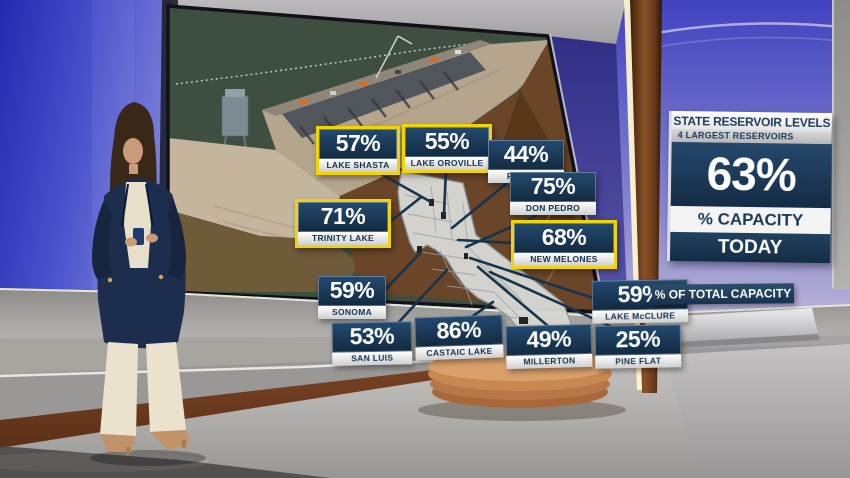 This screenshot has width=850, height=478. I want to click on reservoir-percent: 53%, so click(372, 337).